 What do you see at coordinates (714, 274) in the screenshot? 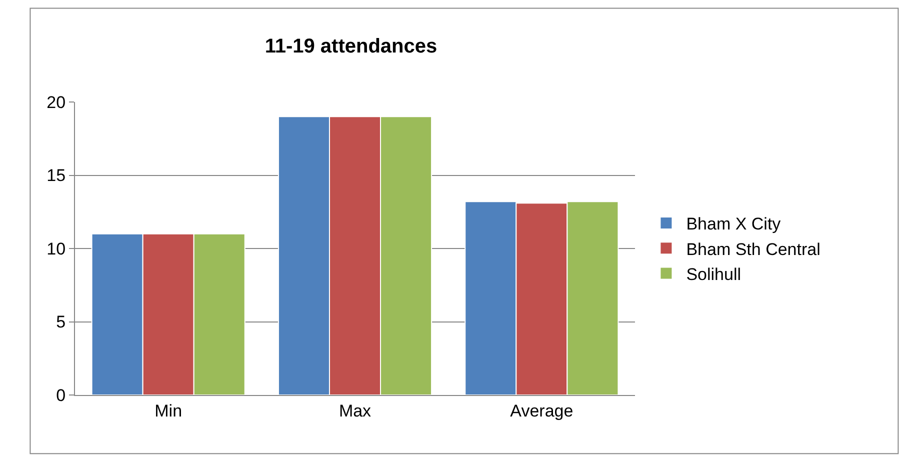
I see `legend-label: Solihull` at bounding box center [714, 274].